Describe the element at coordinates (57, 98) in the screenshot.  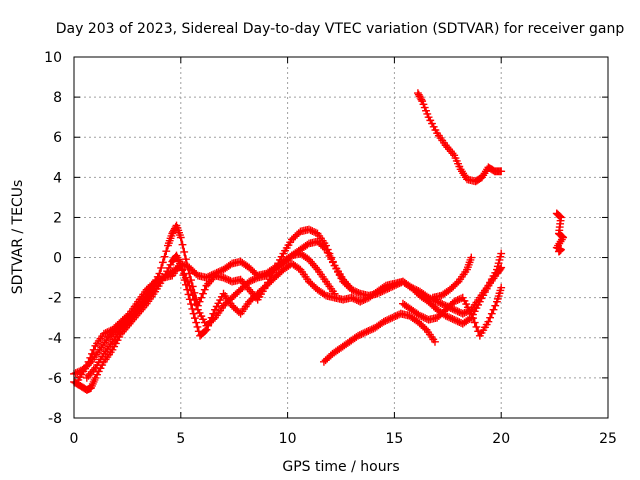
I see `y-tick-label: 8` at that location.